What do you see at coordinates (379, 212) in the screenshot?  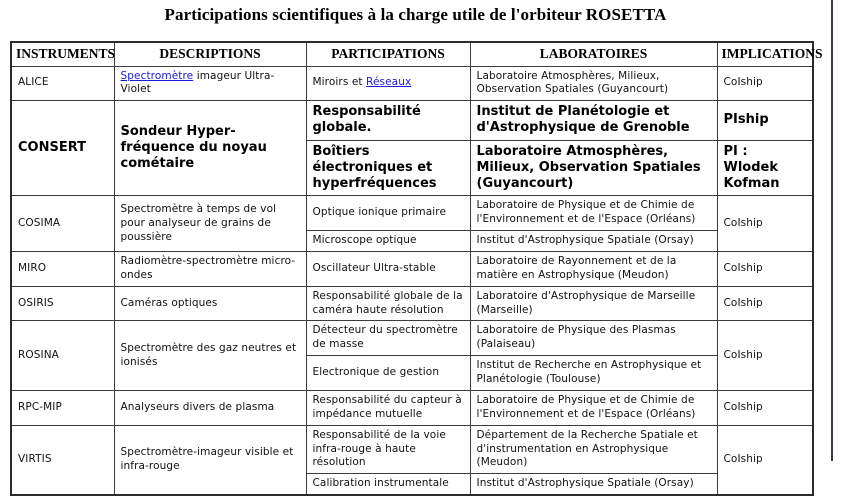 I see `participation-text: Optique ionique primaire` at bounding box center [379, 212].